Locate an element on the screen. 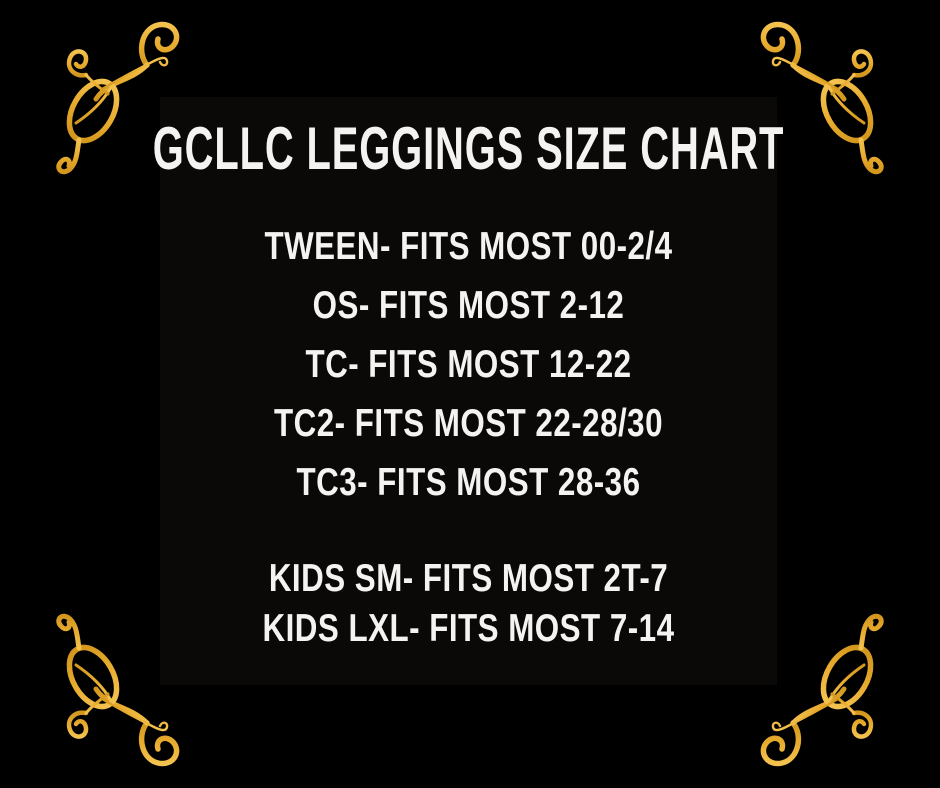 Image resolution: width=940 pixels, height=788 pixels. size-row-tween: TWEEN- FITS MOST 00-2/4 is located at coordinates (468, 245).